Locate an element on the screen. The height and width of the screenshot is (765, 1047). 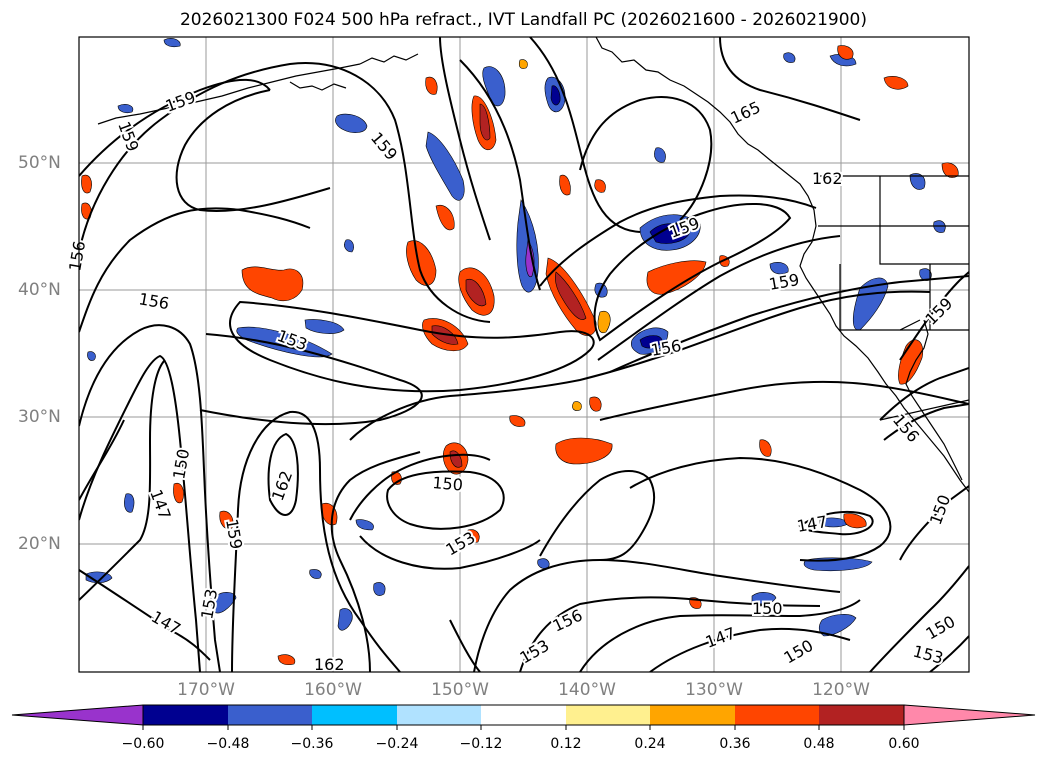
contour-label: 165 is located at coordinates (746, 112).